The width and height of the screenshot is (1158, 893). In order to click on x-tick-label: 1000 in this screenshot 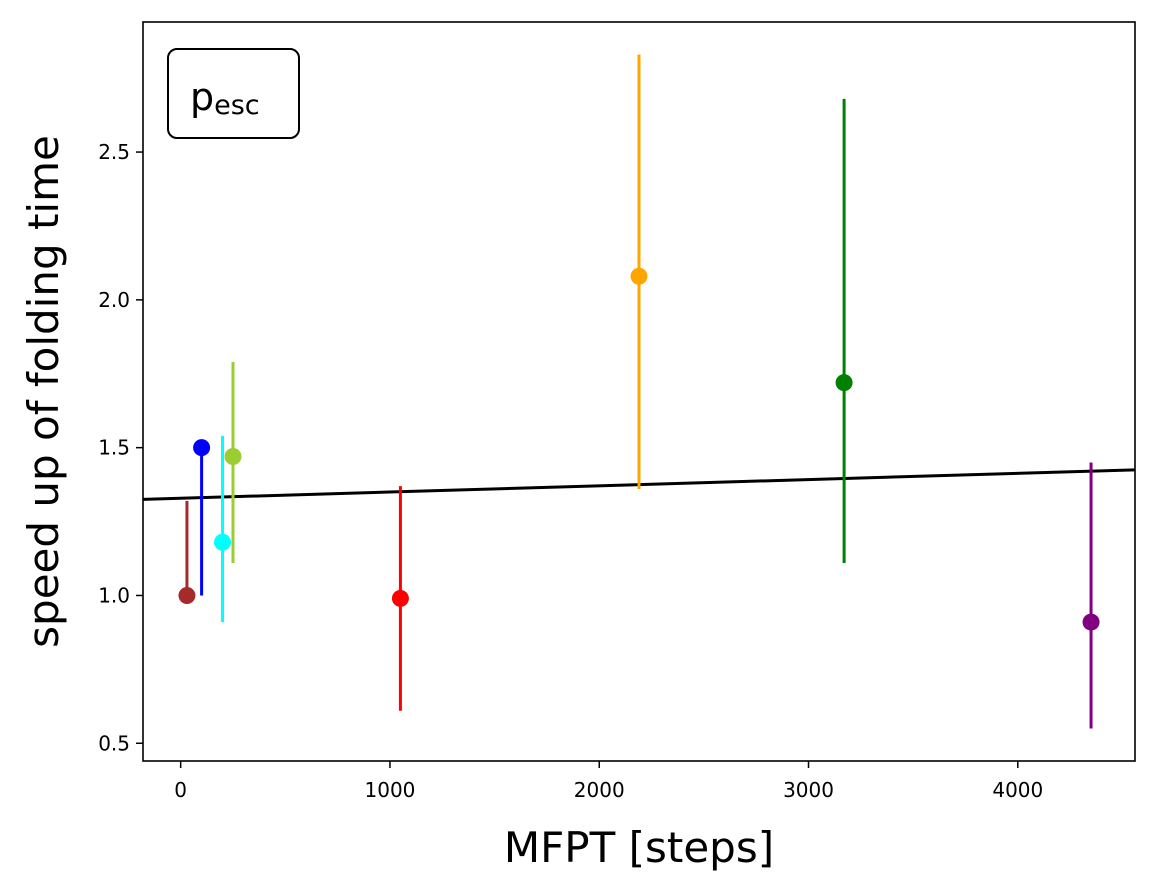, I will do `click(390, 790)`.